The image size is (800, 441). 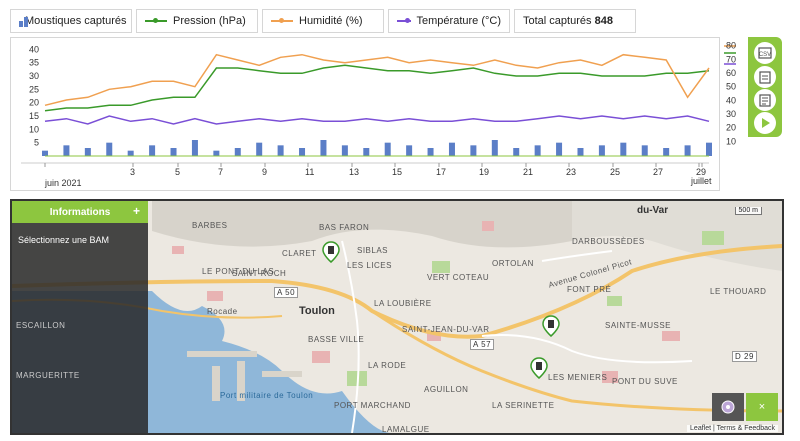 I want to click on map-port-label: Port militaire de Toulon, so click(x=267, y=395).